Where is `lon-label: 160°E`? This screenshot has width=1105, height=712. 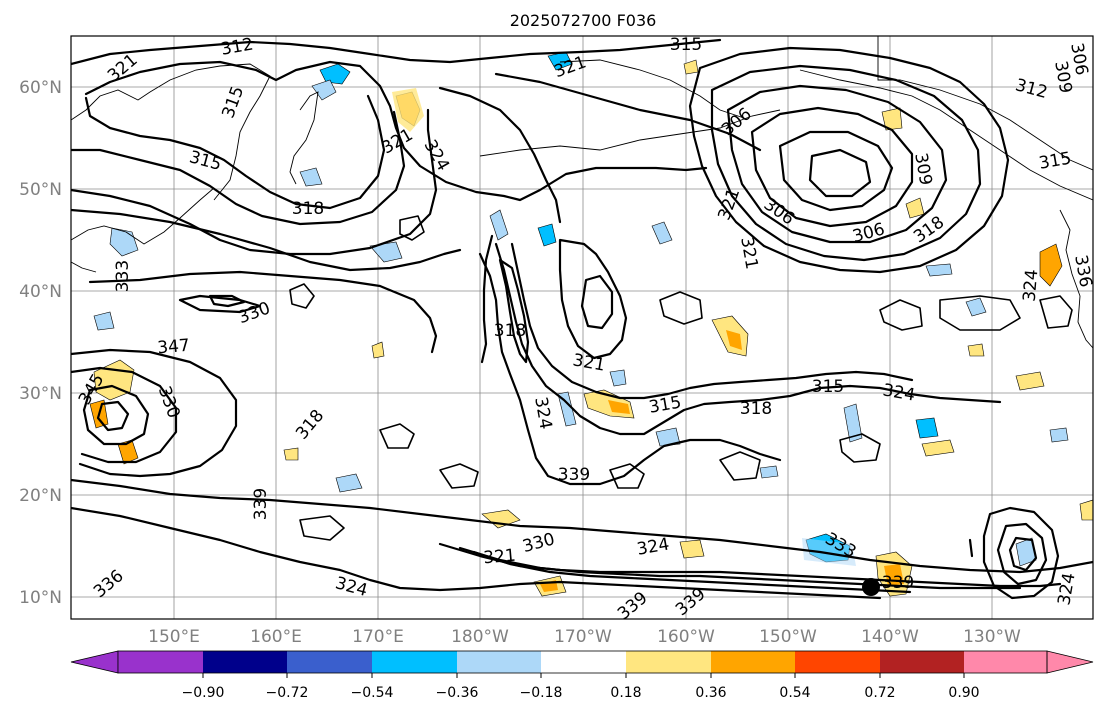
lon-label: 160°E is located at coordinates (276, 637).